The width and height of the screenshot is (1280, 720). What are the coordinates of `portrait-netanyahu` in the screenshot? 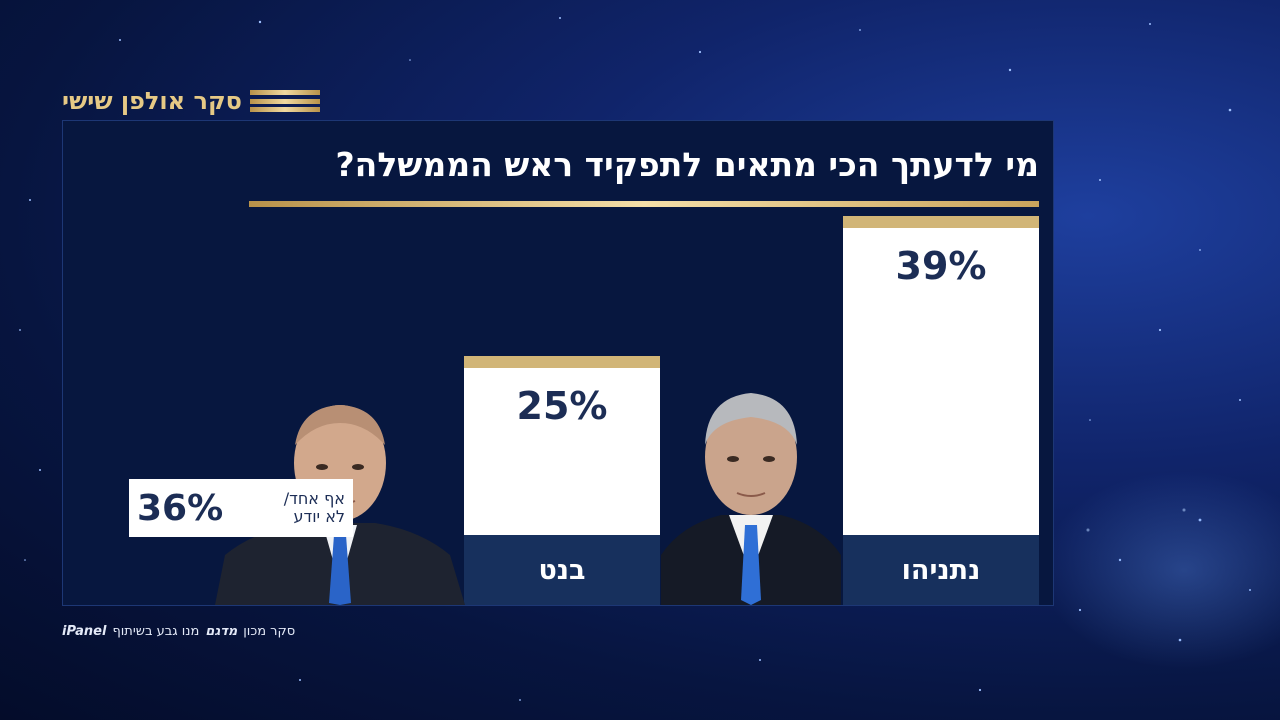 It's located at (751, 499).